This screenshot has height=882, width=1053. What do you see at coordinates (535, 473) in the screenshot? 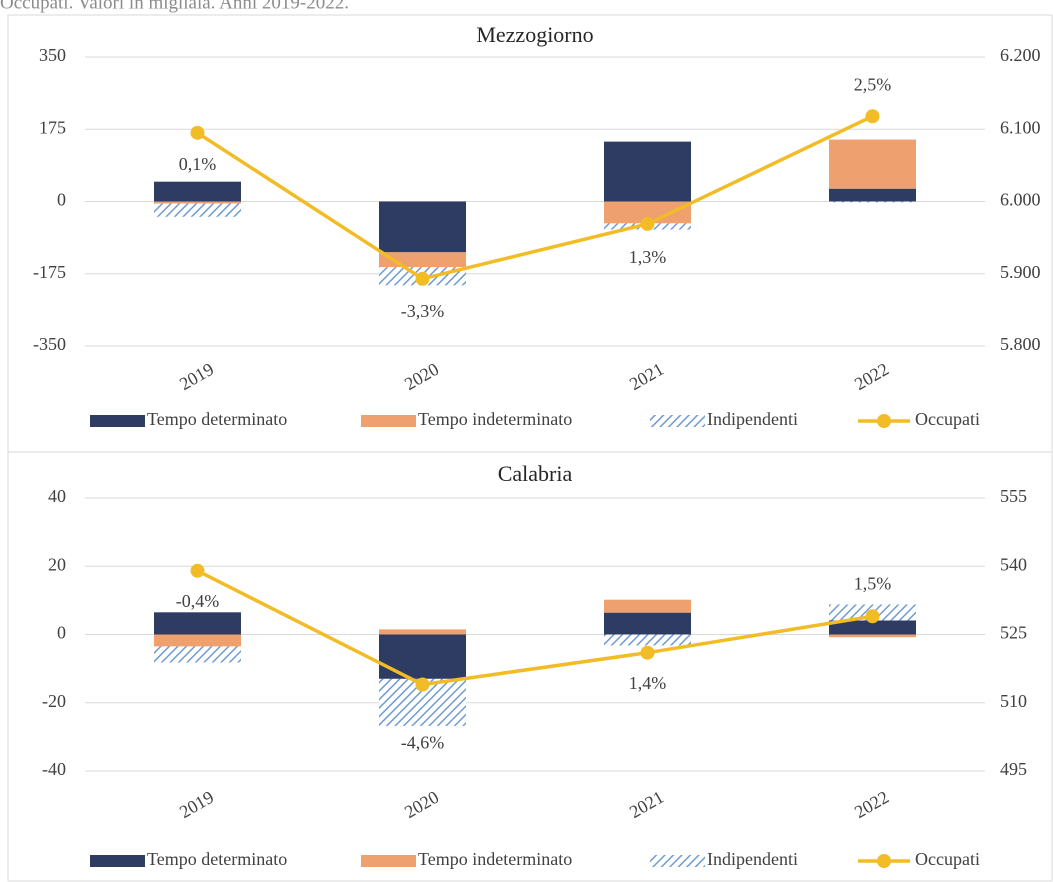
I see `chart-title: Calabria` at bounding box center [535, 473].